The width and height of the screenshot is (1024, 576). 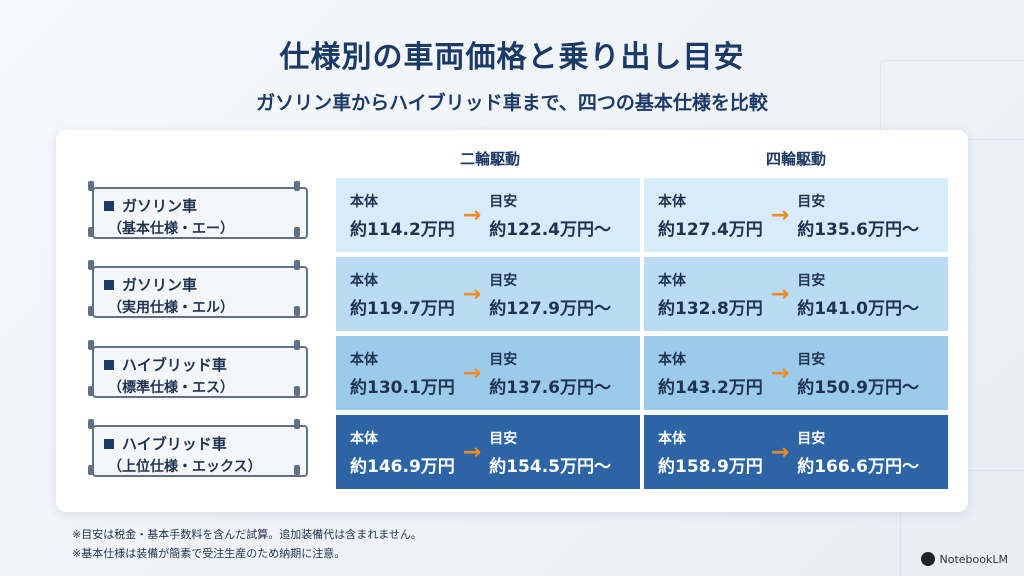 I want to click on base-price-value: 約146.9万円, so click(x=402, y=466).